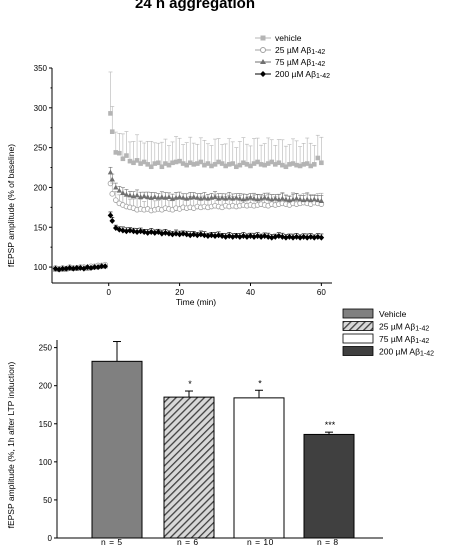 Image resolution: width=456 pixels, height=550 pixels. What do you see at coordinates (321, 292) in the screenshot?
I see `x-tick-label: 60` at bounding box center [321, 292].